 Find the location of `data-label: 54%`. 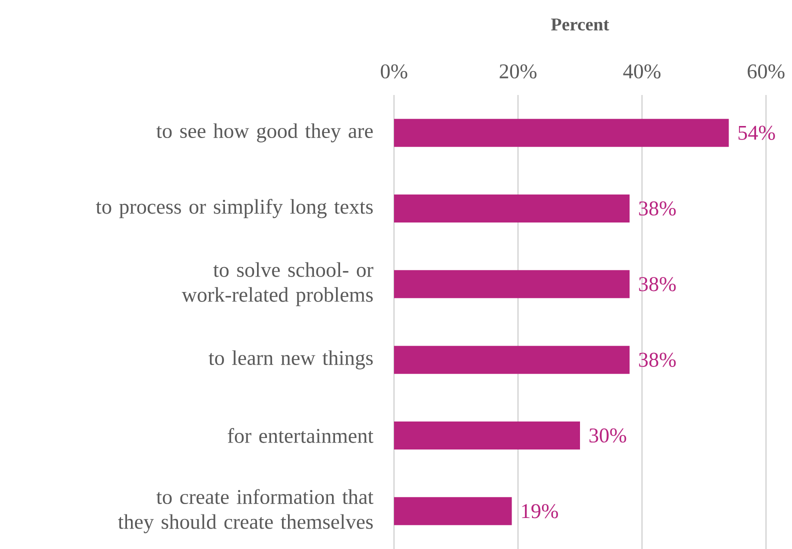

data-label: 54% is located at coordinates (756, 133).